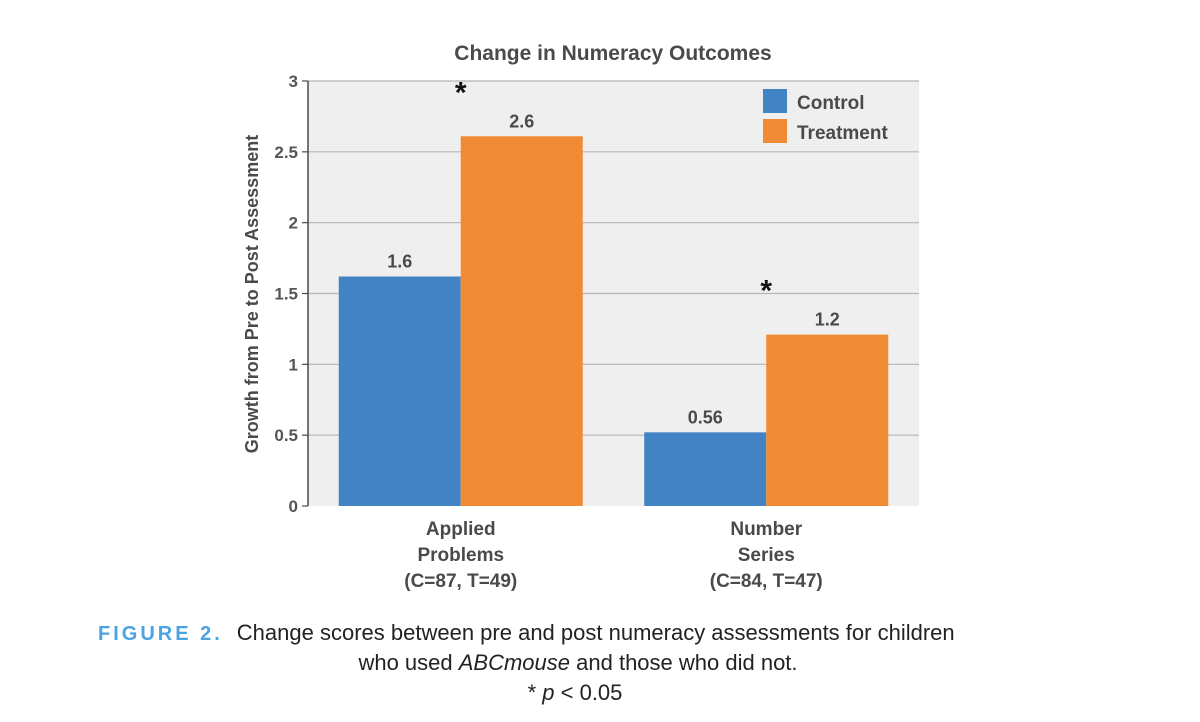 This screenshot has height=722, width=1200. Describe the element at coordinates (521, 121) in the screenshot. I see `data-label: 2.6` at that location.